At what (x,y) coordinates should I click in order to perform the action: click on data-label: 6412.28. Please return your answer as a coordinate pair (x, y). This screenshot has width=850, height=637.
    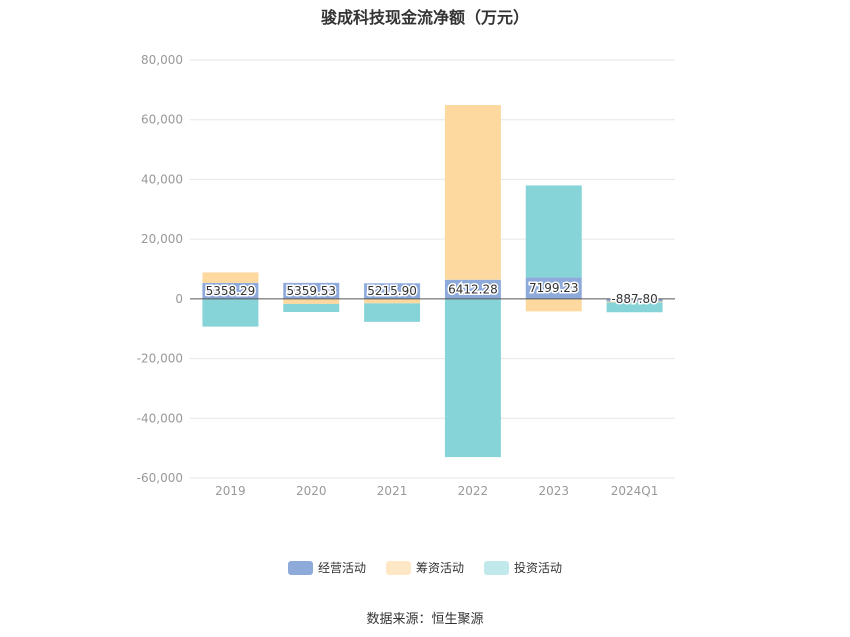
    Looking at the image, I should click on (473, 289).